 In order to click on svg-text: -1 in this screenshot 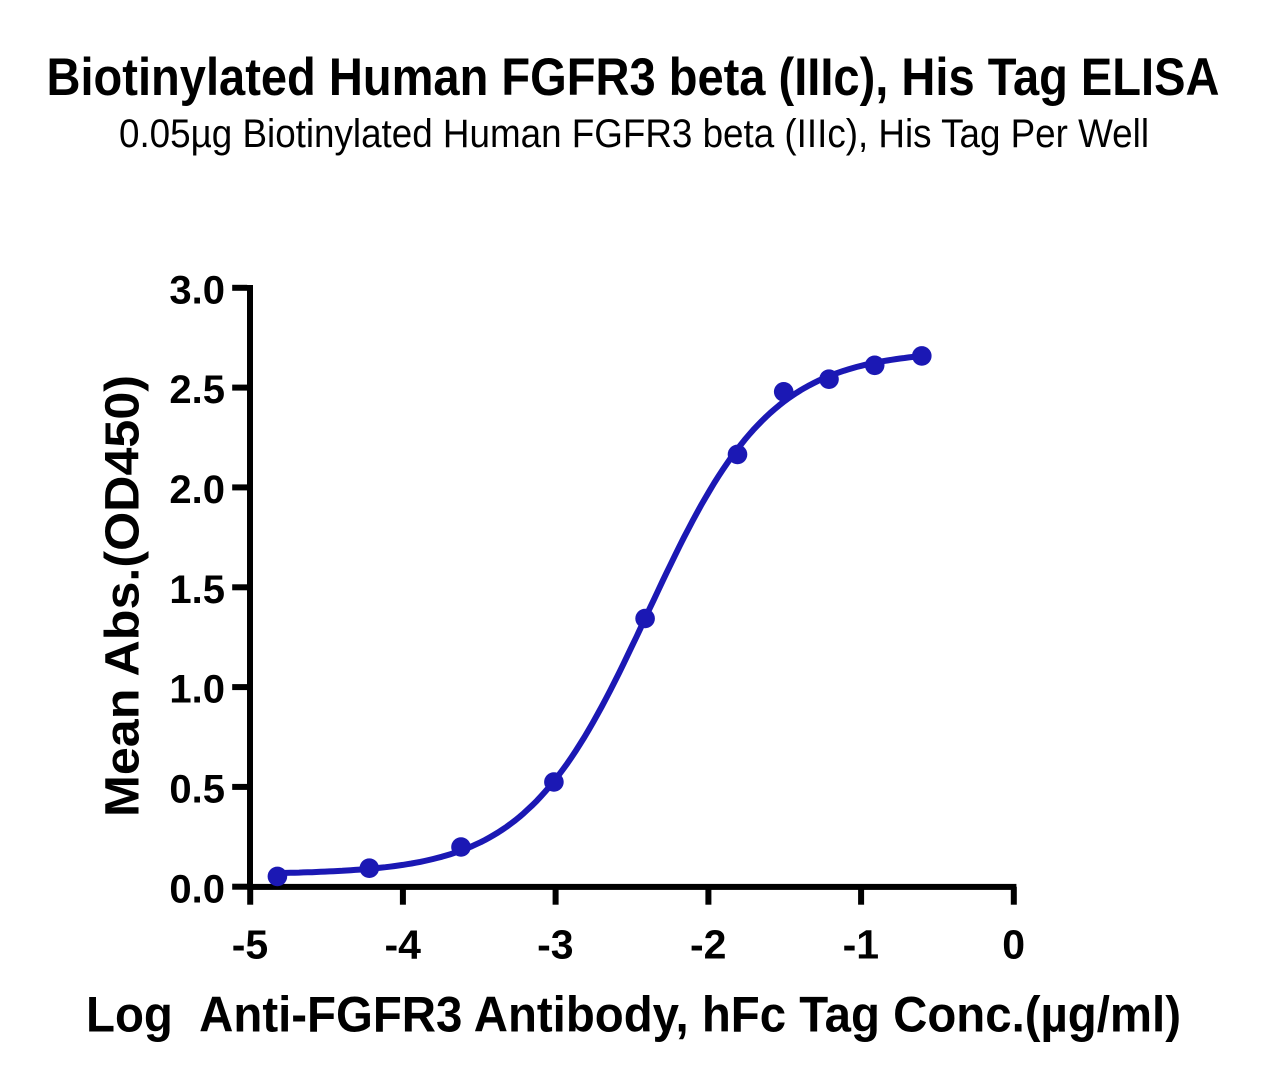, I will do `click(861, 945)`.